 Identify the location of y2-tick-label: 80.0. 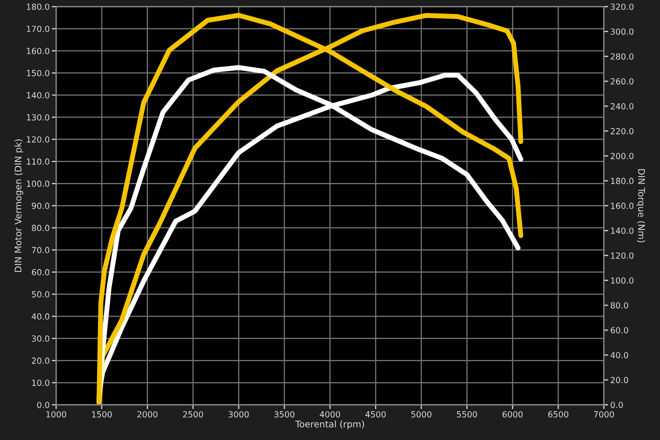
(619, 305).